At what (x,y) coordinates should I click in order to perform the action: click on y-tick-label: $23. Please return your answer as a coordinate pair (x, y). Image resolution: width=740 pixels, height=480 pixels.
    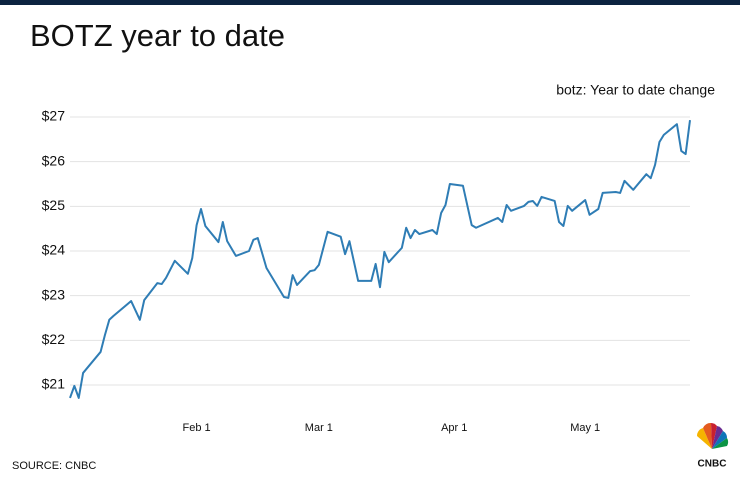
    Looking at the image, I should click on (54, 294).